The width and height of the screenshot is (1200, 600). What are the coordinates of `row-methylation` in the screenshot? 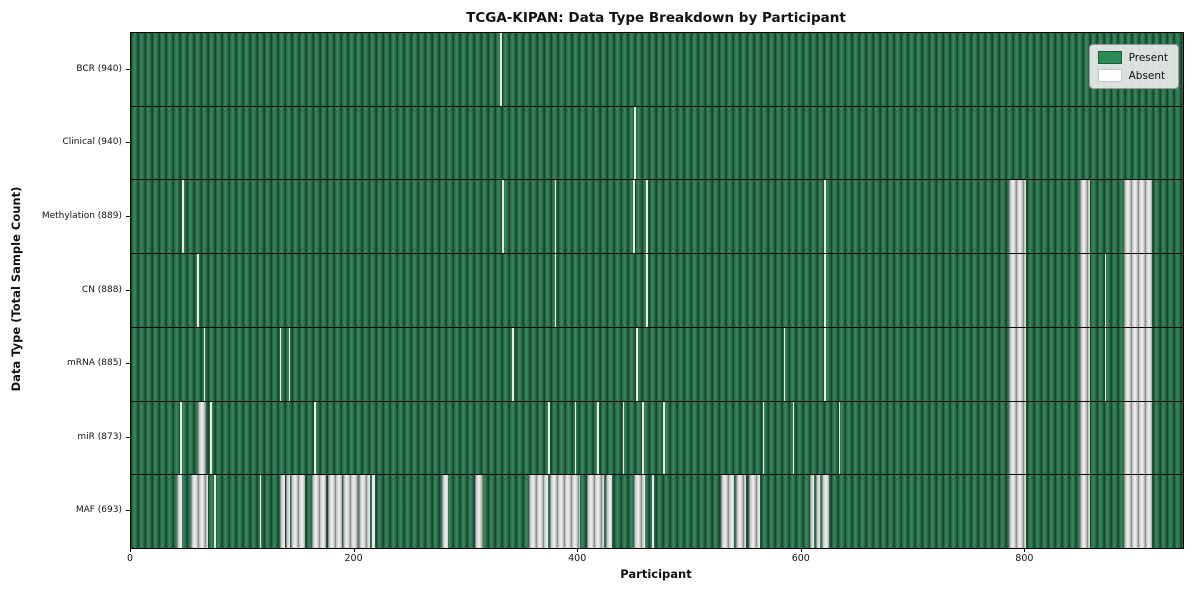 It's located at (657, 217).